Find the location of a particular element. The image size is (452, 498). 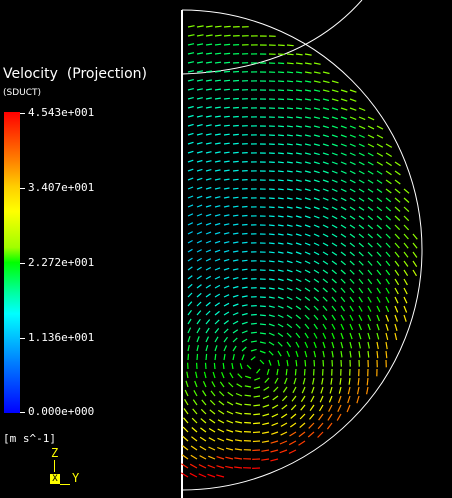

legend-subtitle: (SDUCT) is located at coordinates (22, 93).